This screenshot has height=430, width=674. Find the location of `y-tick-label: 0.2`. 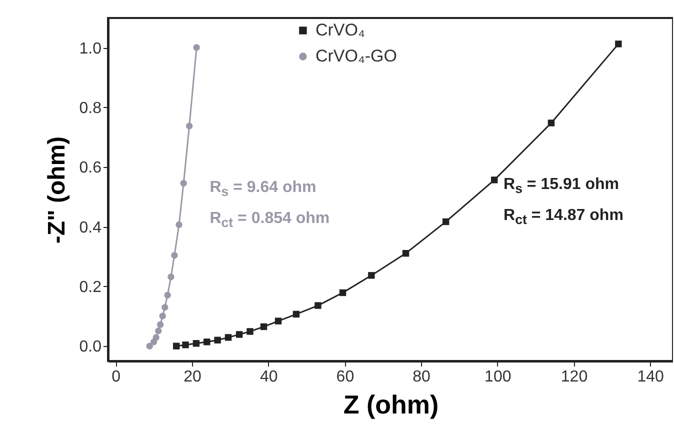

y-tick-label: 0.2 is located at coordinates (90, 287).